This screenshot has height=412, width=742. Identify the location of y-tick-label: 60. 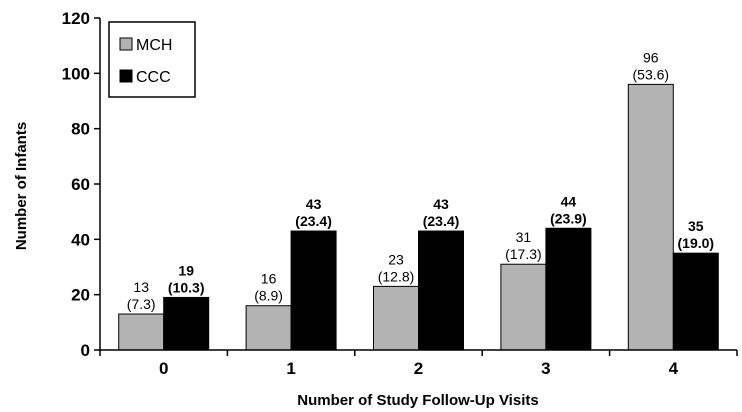
(80, 184).